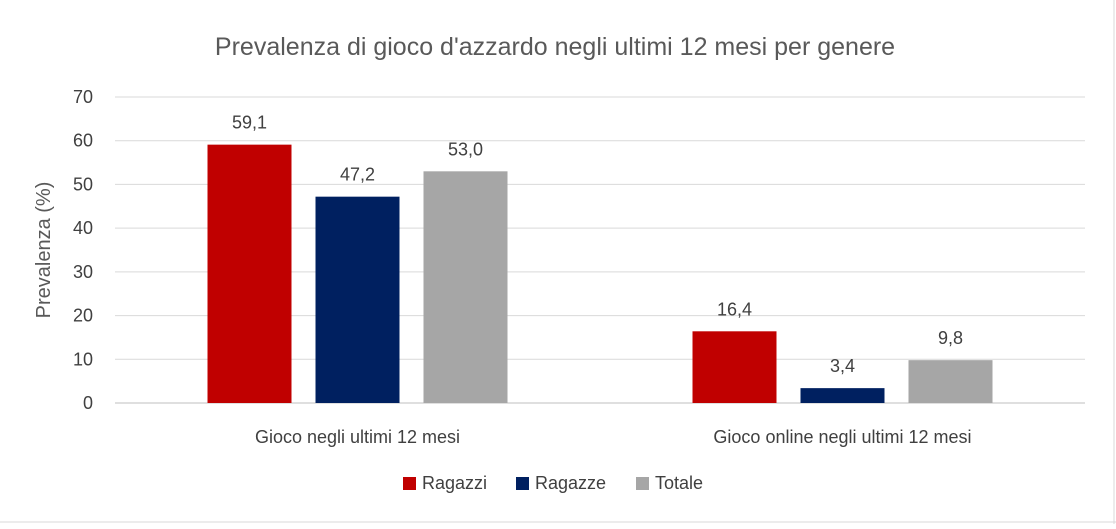  I want to click on data-label: 53,0, so click(465, 149).